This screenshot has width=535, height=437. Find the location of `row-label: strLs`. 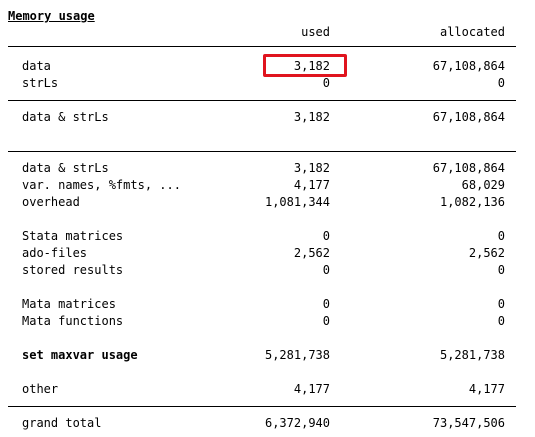

row-label: strLs is located at coordinates (40, 83).